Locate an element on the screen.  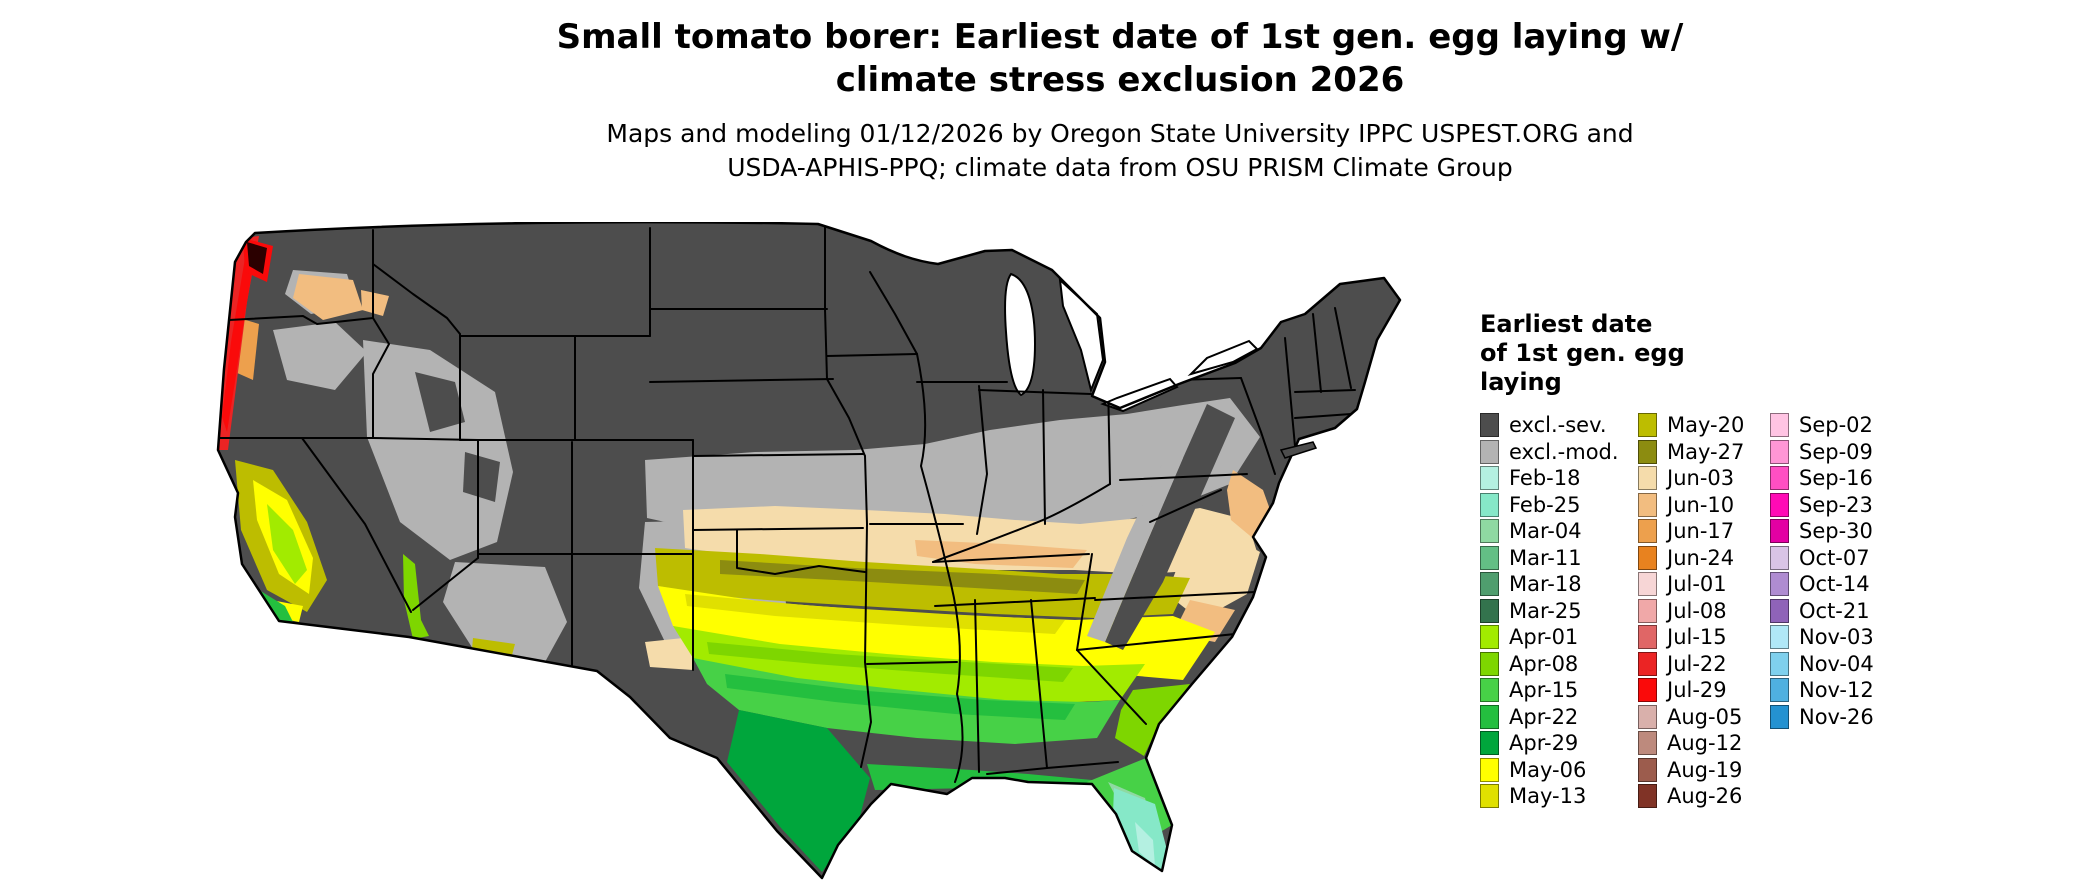
region-apr29-south-texas is located at coordinates (798, 791).